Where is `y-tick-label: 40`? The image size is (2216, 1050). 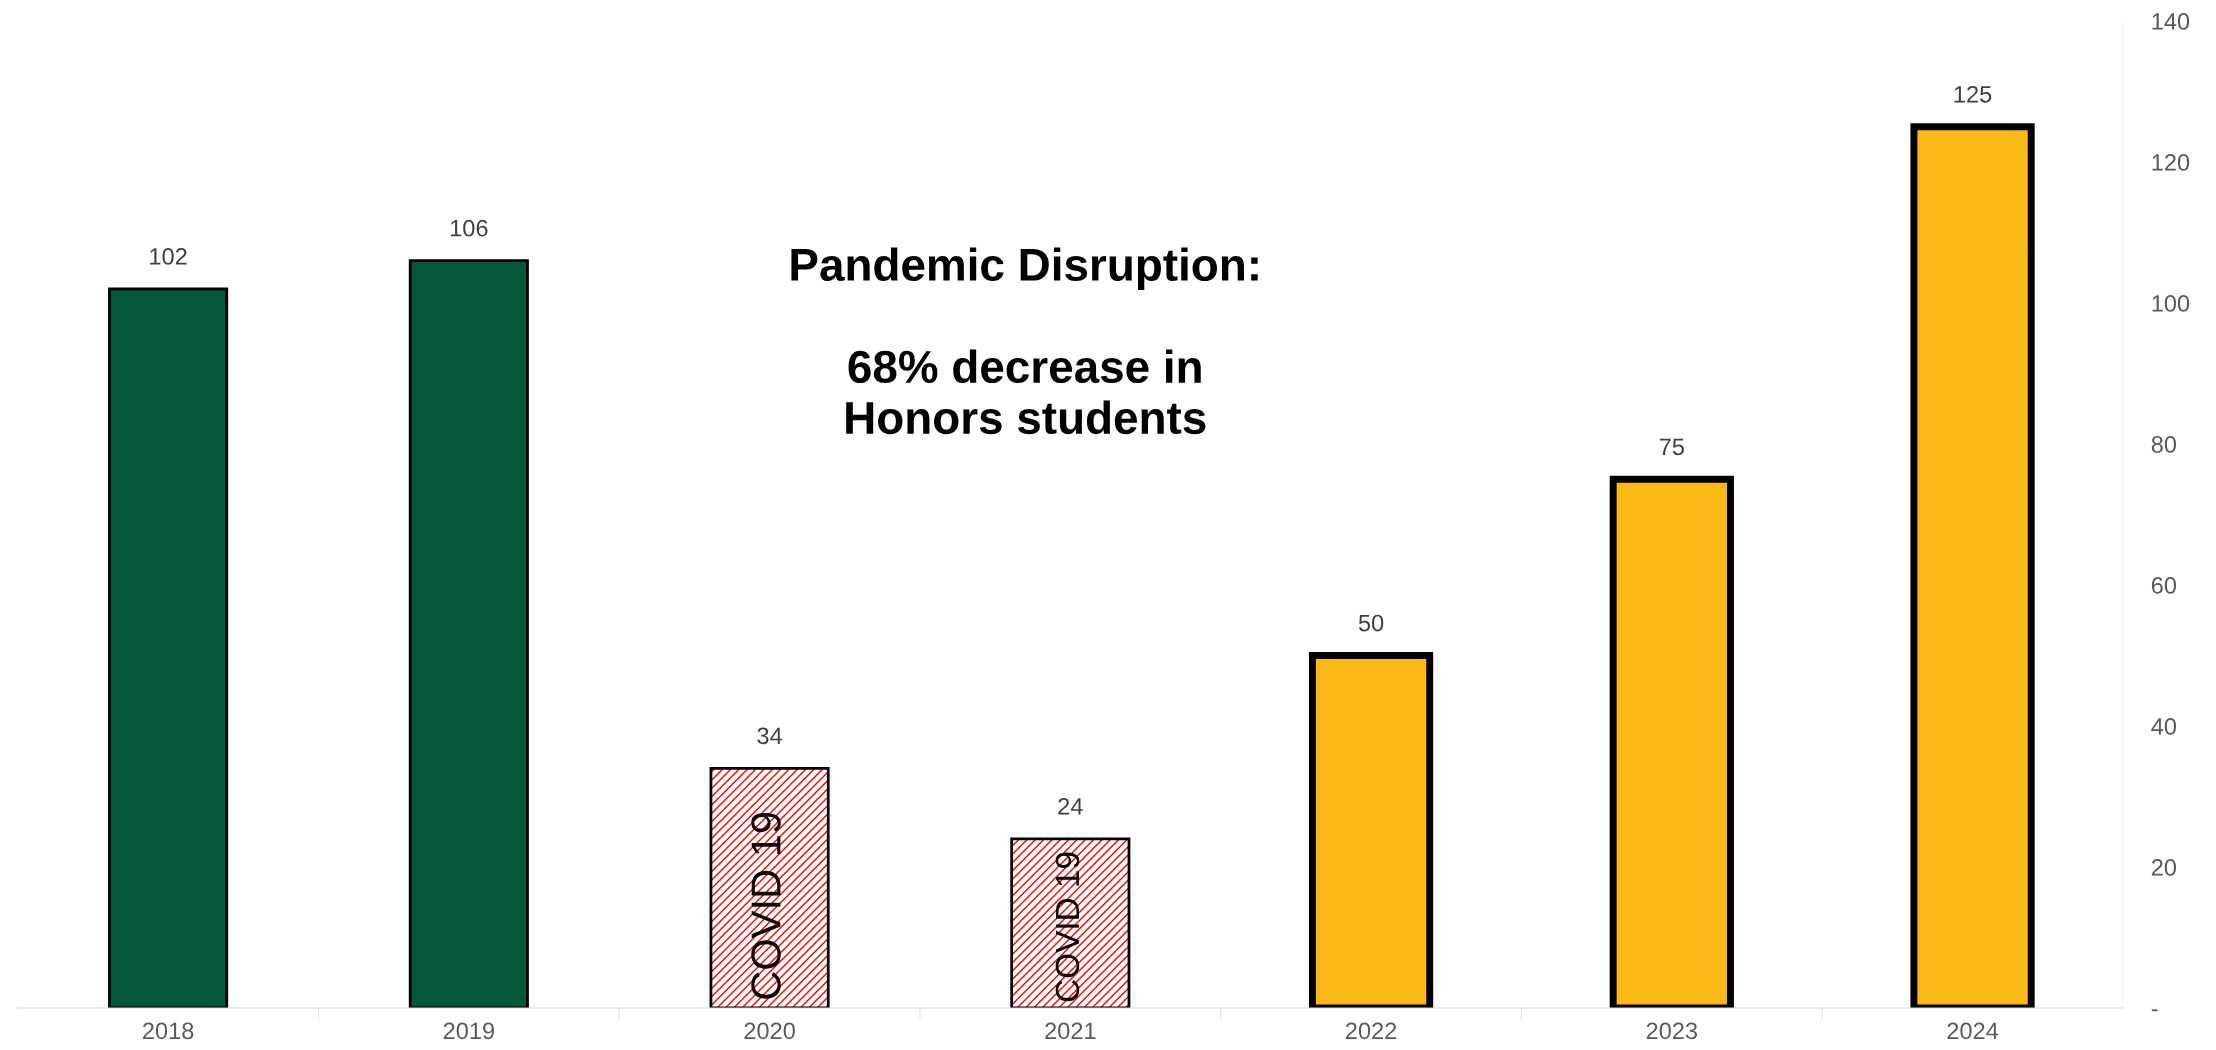
y-tick-label: 40 is located at coordinates (2164, 726).